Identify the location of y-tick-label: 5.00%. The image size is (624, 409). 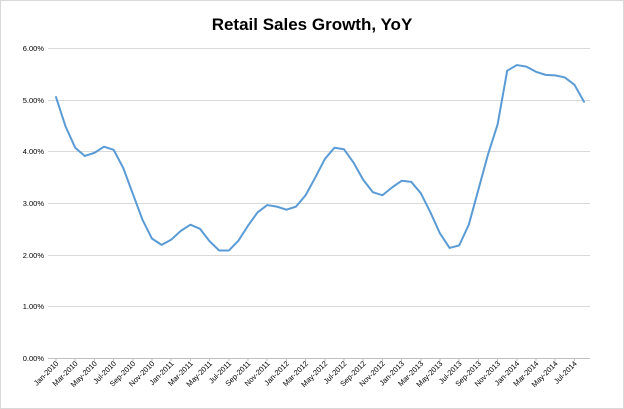
(34, 100).